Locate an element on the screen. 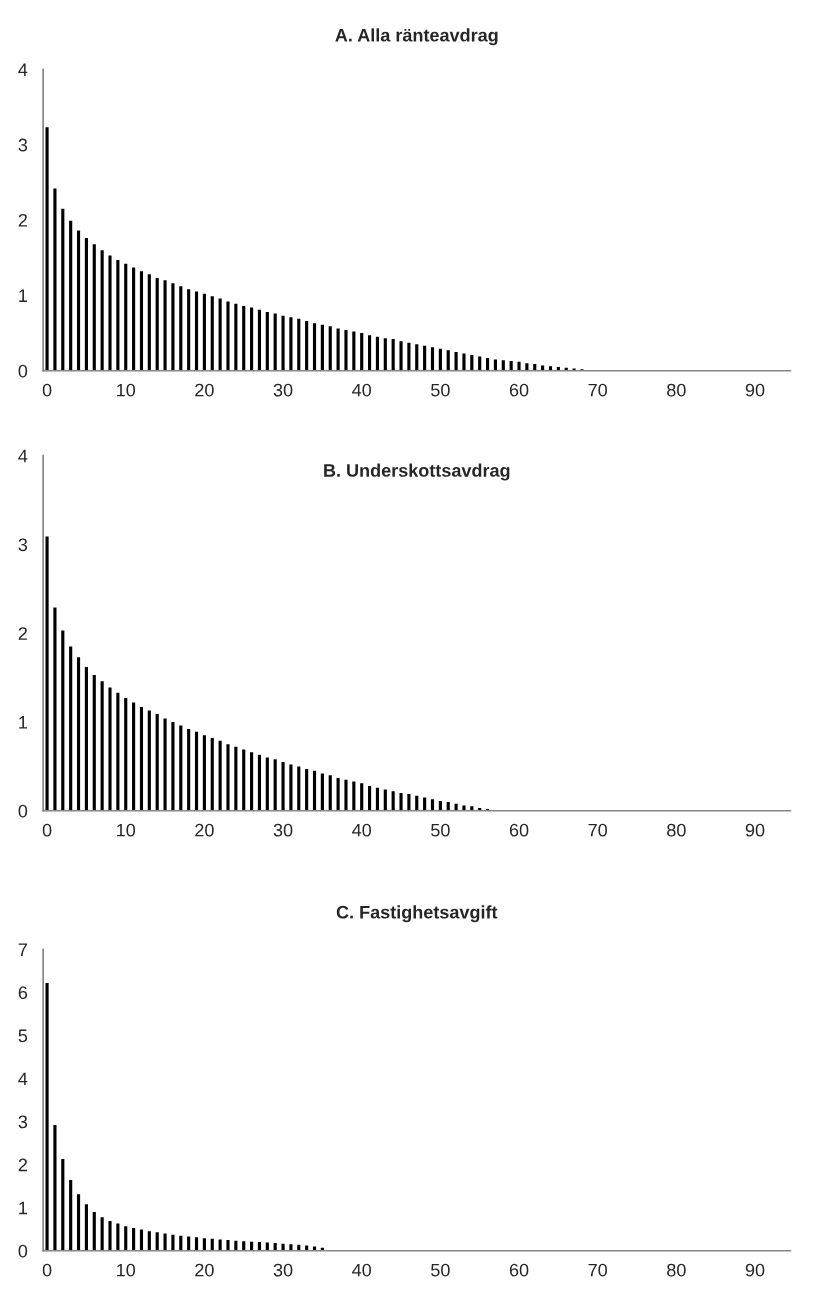 The image size is (814, 1289). y-tick-label: 6 is located at coordinates (23, 993).